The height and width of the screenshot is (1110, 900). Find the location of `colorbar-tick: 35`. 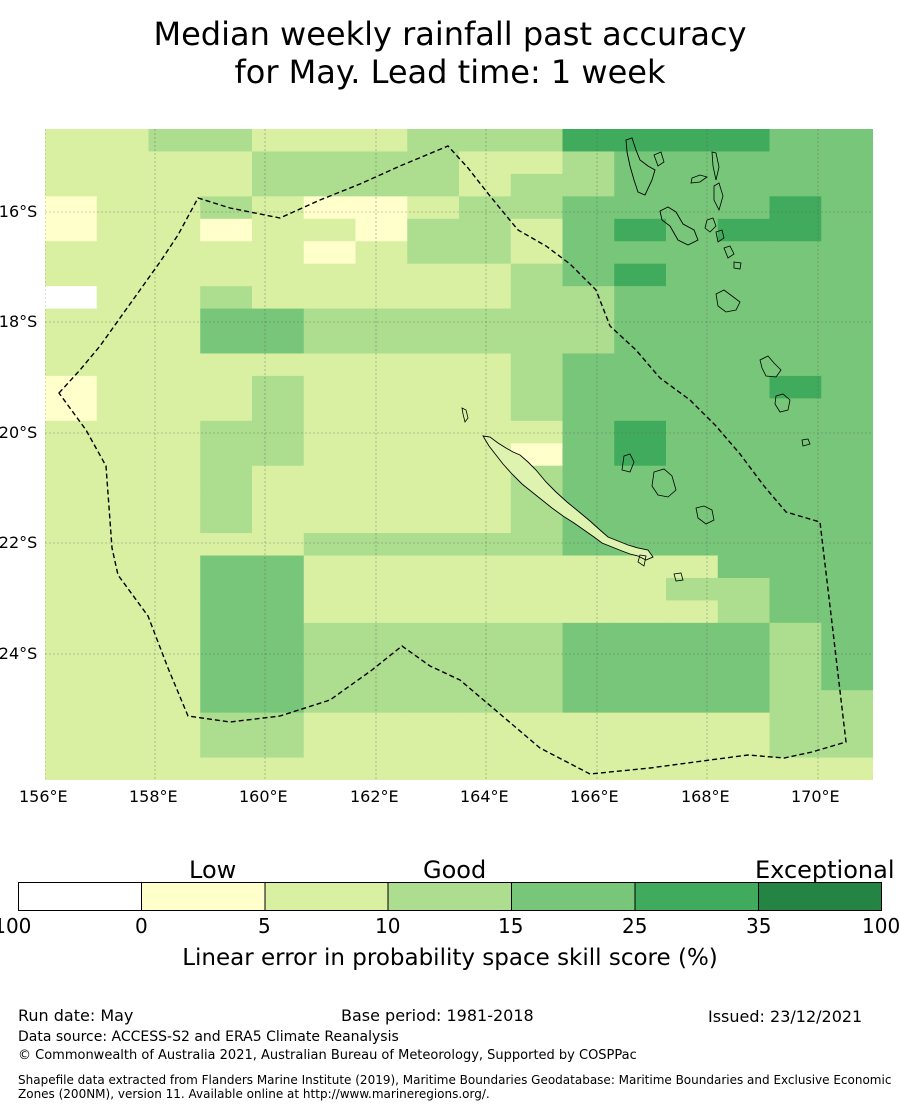

colorbar-tick: 35 is located at coordinates (759, 926).